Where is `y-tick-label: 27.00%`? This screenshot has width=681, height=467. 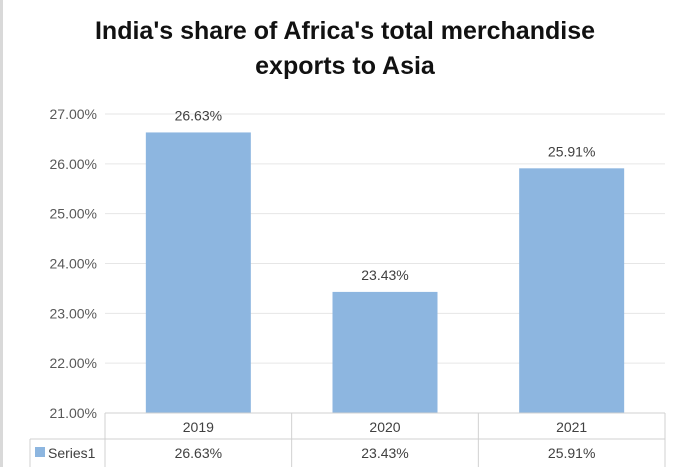
y-tick-label: 27.00% is located at coordinates (73, 114).